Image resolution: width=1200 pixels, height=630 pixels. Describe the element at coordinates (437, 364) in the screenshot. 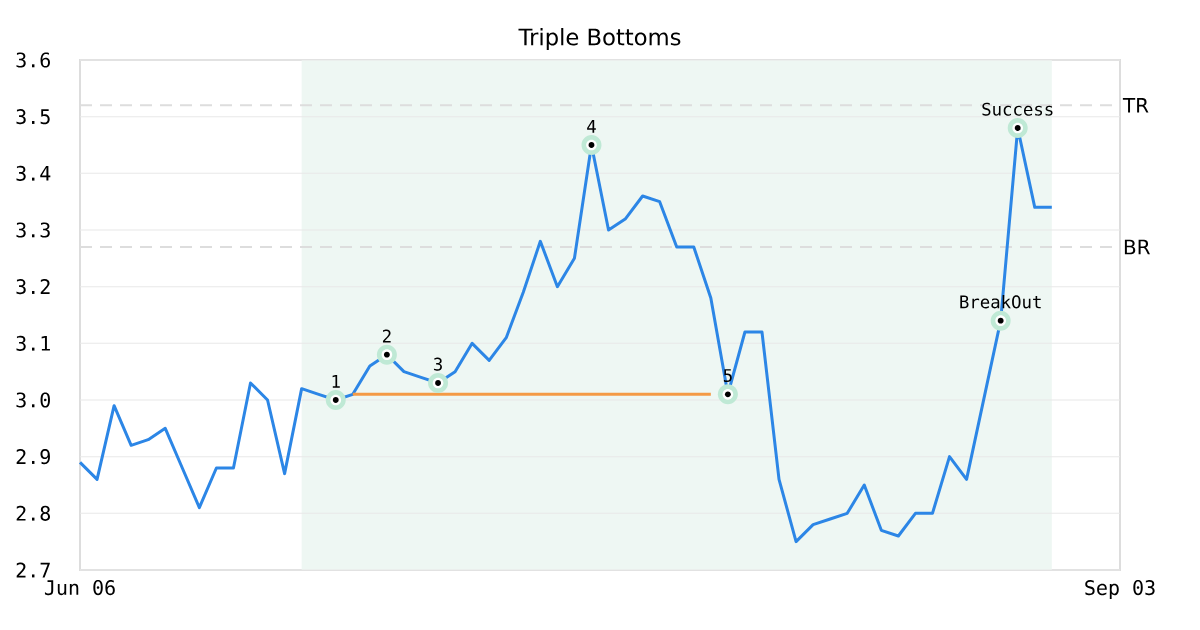

I see `annotation: 3` at that location.